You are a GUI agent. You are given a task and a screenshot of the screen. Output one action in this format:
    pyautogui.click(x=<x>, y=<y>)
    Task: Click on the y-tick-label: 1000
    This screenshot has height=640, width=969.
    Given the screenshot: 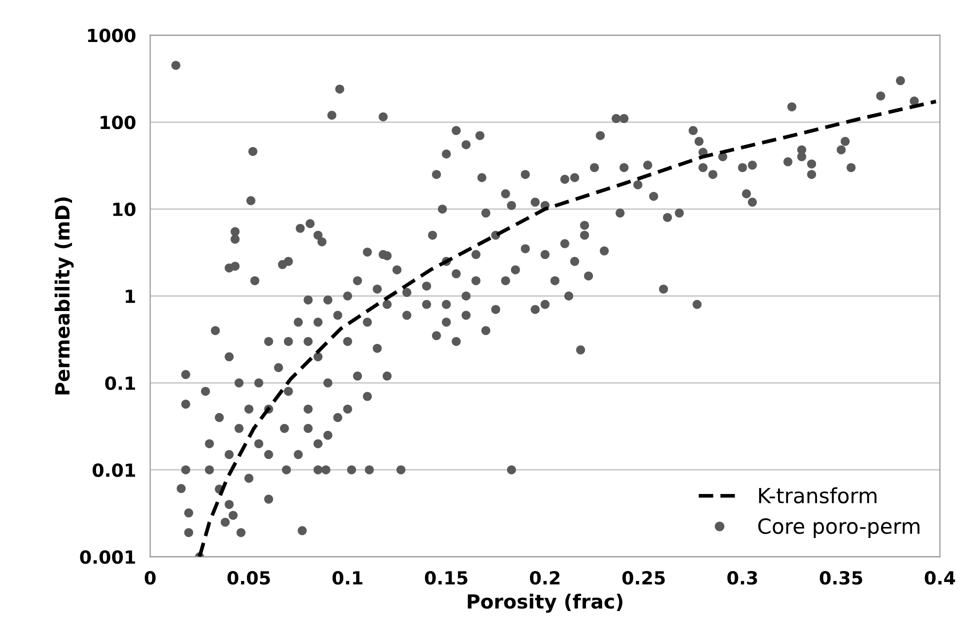 What is the action you would take?
    pyautogui.click(x=112, y=35)
    